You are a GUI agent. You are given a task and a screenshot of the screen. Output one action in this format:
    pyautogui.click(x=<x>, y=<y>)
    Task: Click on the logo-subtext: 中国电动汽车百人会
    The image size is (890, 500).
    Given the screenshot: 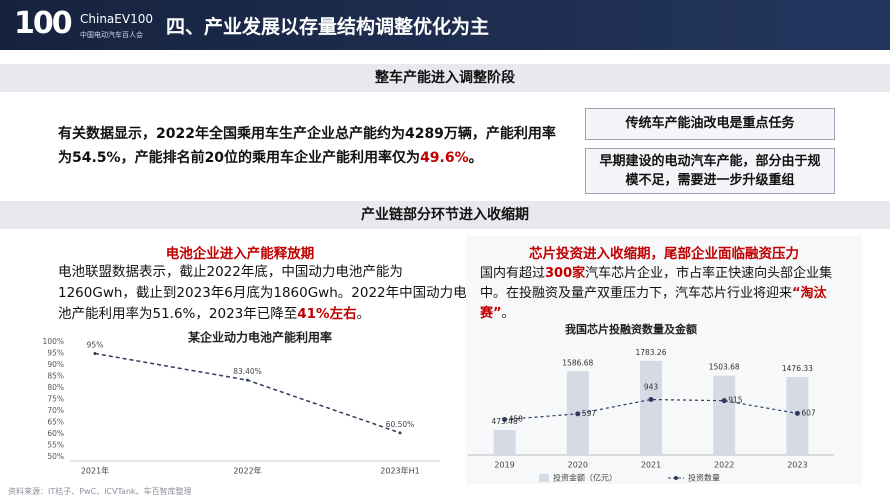 What is the action you would take?
    pyautogui.click(x=111, y=35)
    